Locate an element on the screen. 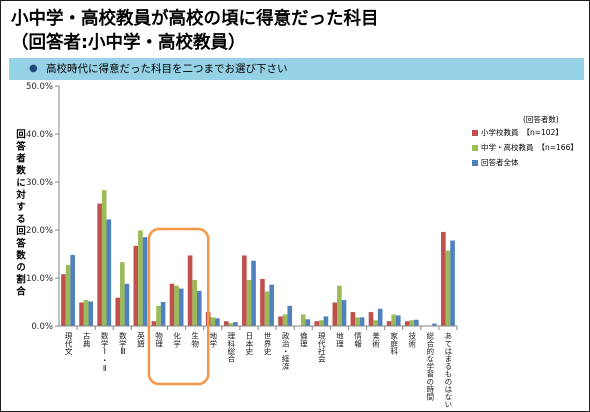 The image size is (590, 412). x-tick-label: 現代社会 is located at coordinates (322, 347).